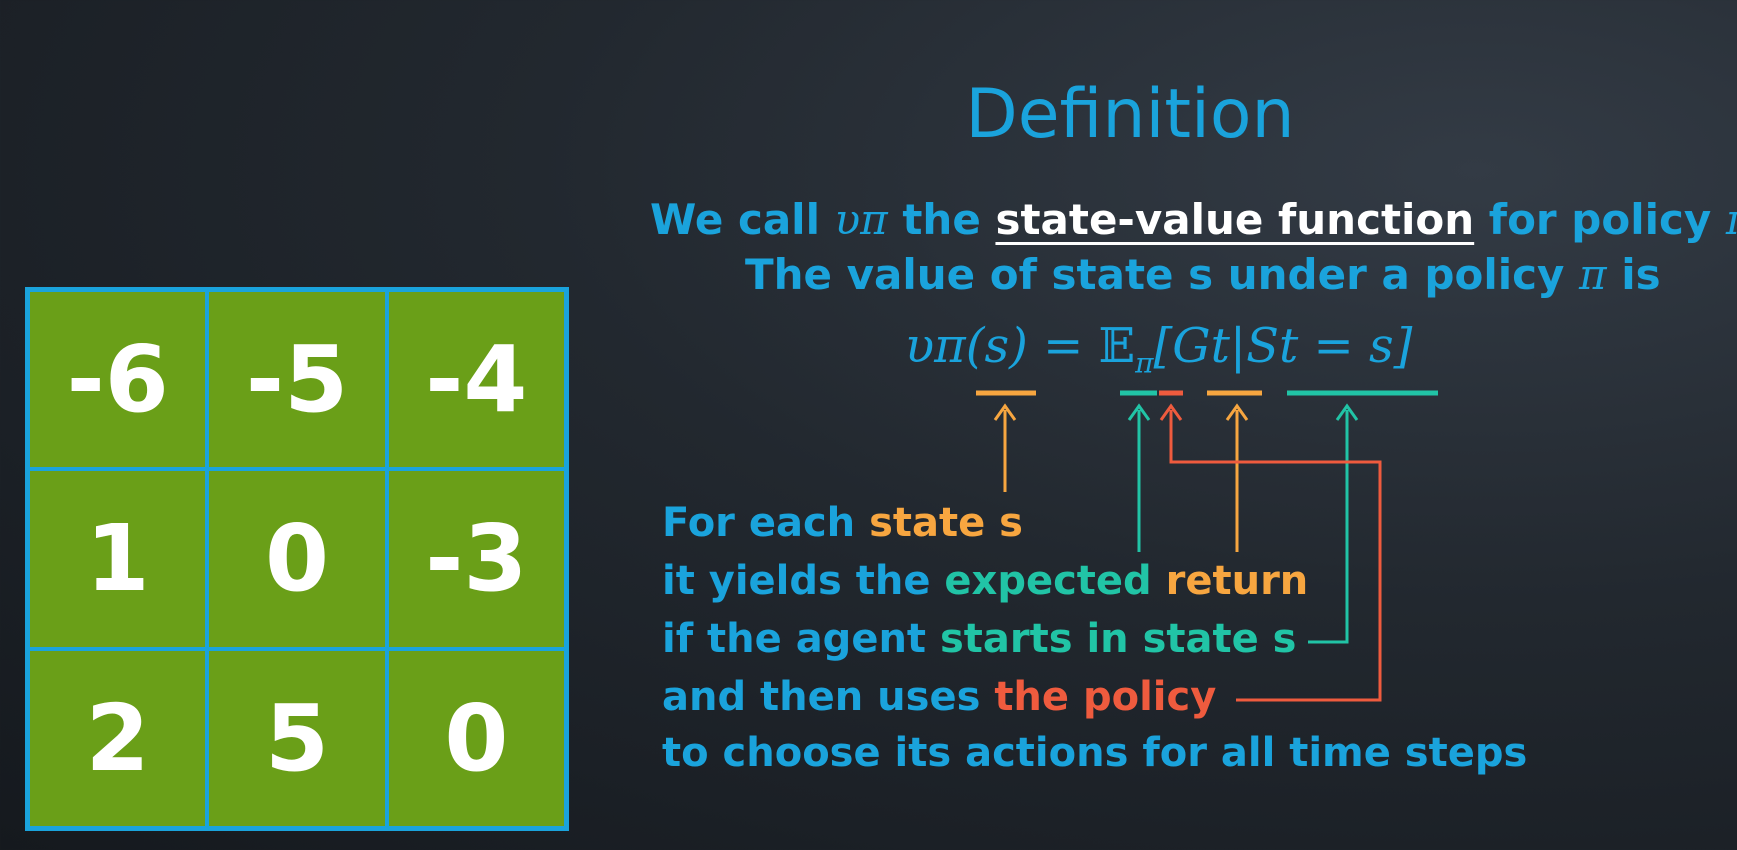 Image resolution: width=1737 pixels, height=850 pixels. I want to click on explanation-text: For each, so click(766, 523).